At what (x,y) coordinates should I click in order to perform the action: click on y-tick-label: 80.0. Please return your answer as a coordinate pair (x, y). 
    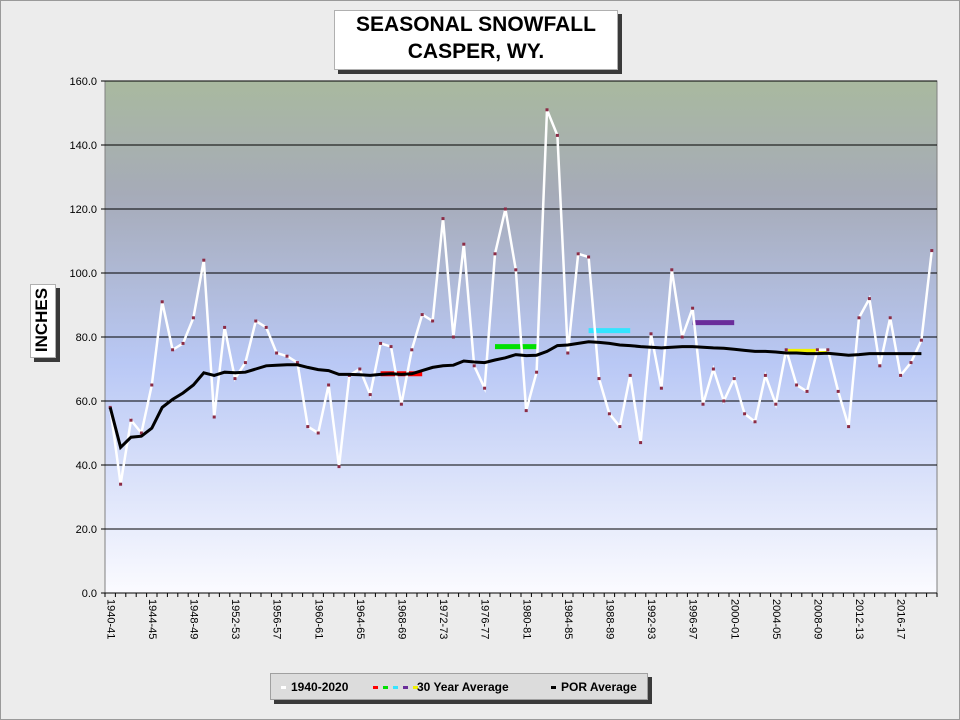
    Looking at the image, I should click on (86, 338).